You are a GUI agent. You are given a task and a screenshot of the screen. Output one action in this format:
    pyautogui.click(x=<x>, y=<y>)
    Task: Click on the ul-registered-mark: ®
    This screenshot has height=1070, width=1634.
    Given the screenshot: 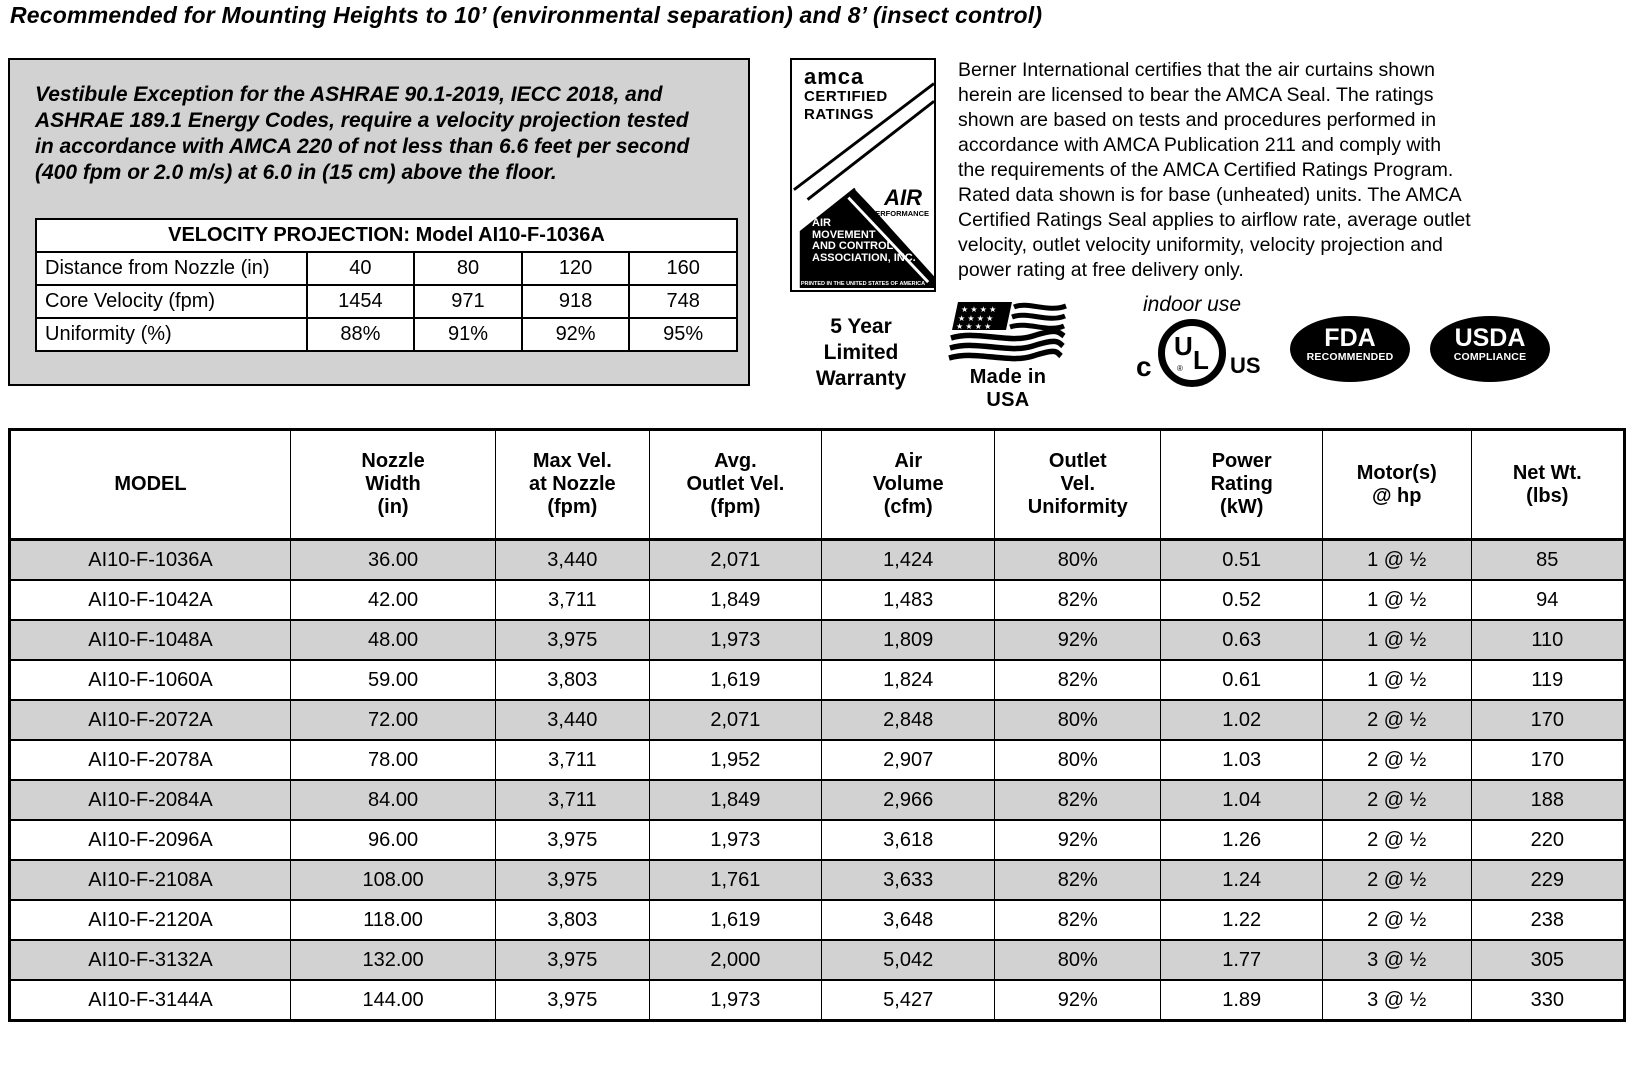 What is the action you would take?
    pyautogui.click(x=1180, y=368)
    